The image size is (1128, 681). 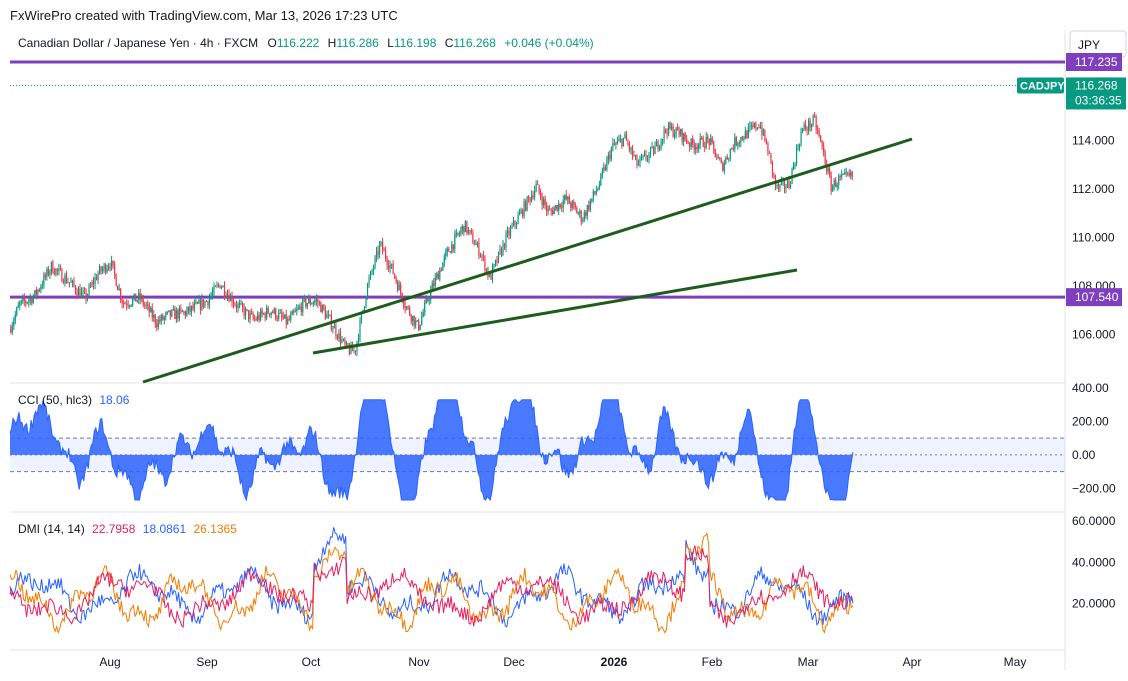 I want to click on time-axis-label: Oct, so click(x=311, y=662).